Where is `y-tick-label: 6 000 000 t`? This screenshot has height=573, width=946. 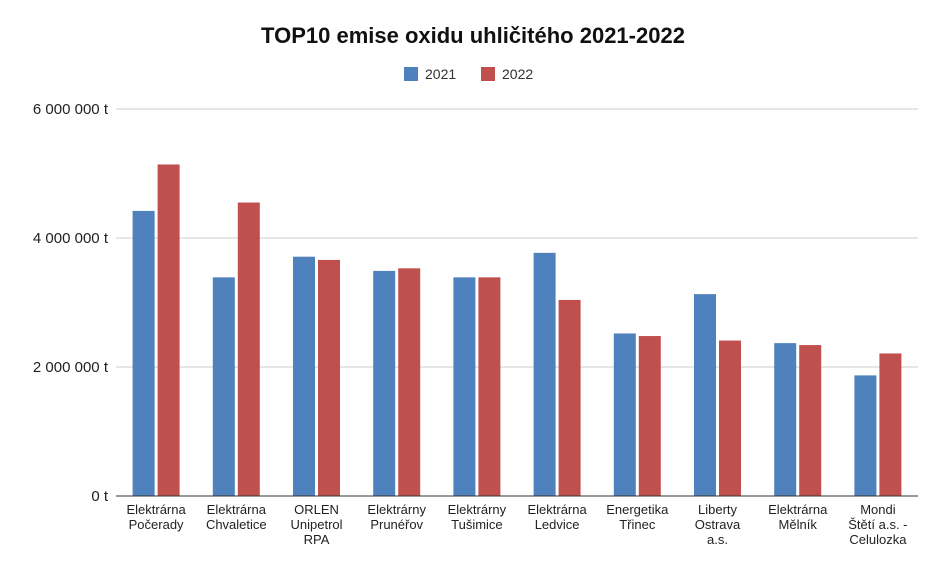 y-tick-label: 6 000 000 t is located at coordinates (71, 109).